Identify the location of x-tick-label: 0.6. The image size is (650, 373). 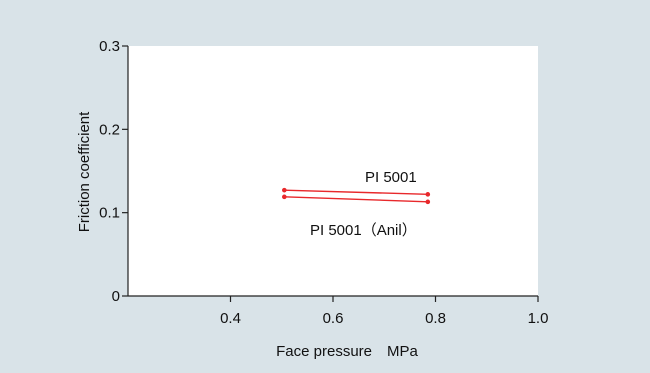
(333, 318).